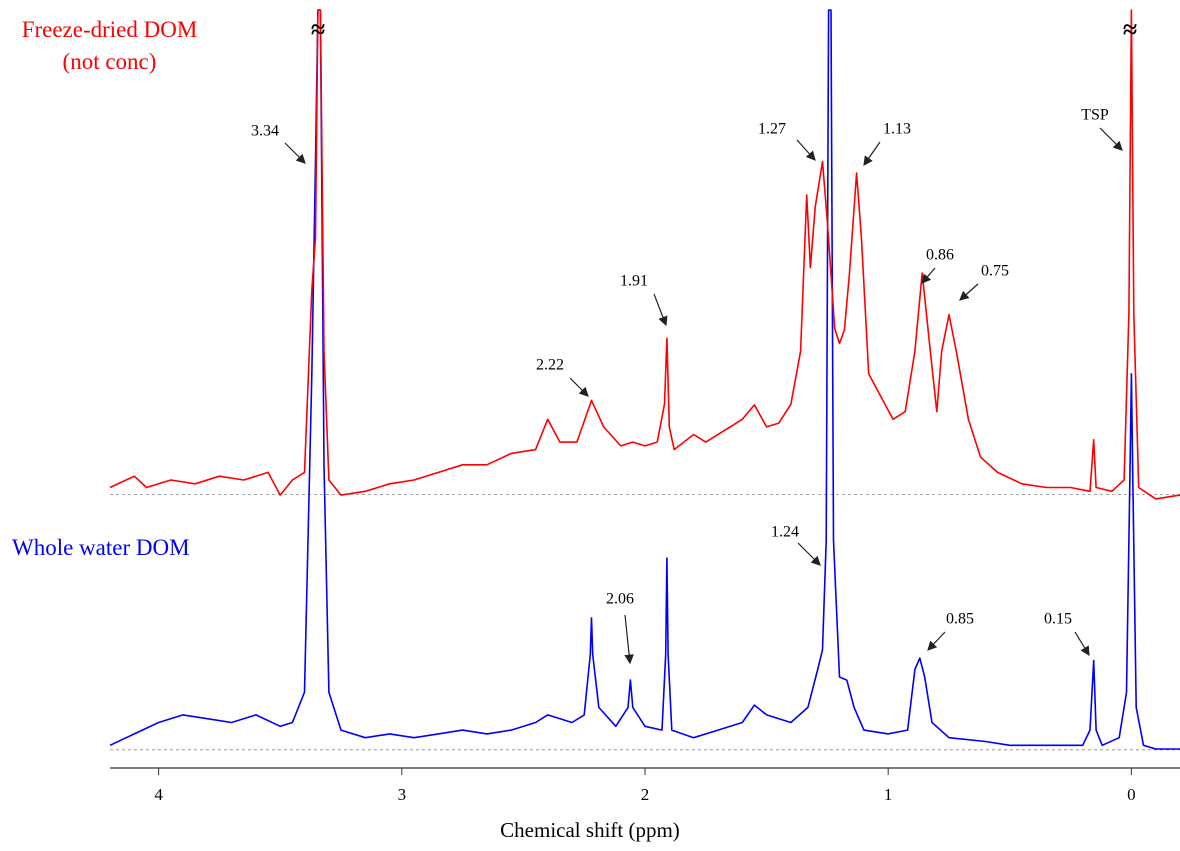  Describe the element at coordinates (897, 129) in the screenshot. I see `annotation: 1.13` at that location.